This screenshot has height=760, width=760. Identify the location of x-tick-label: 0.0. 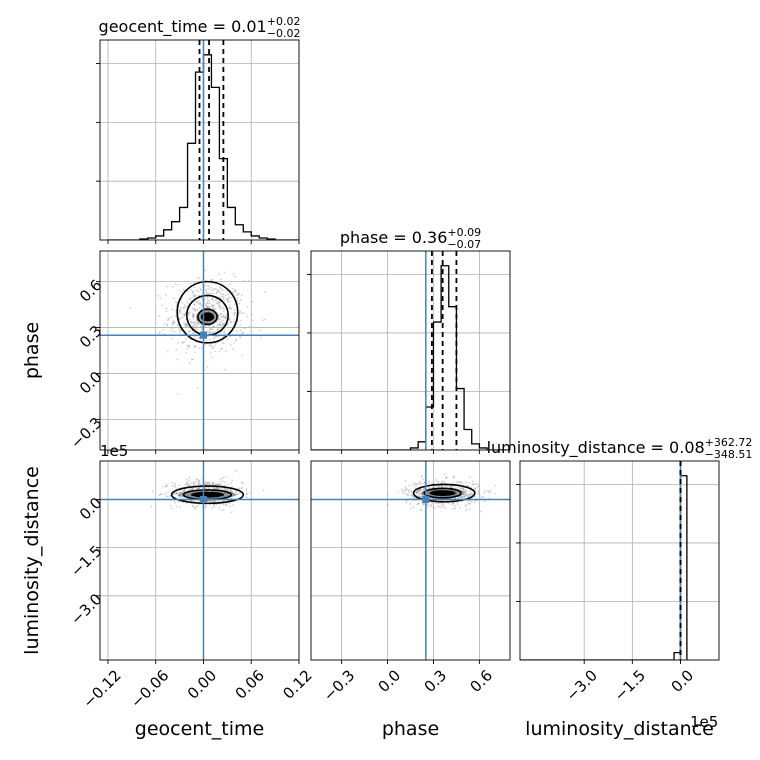
(390, 681).